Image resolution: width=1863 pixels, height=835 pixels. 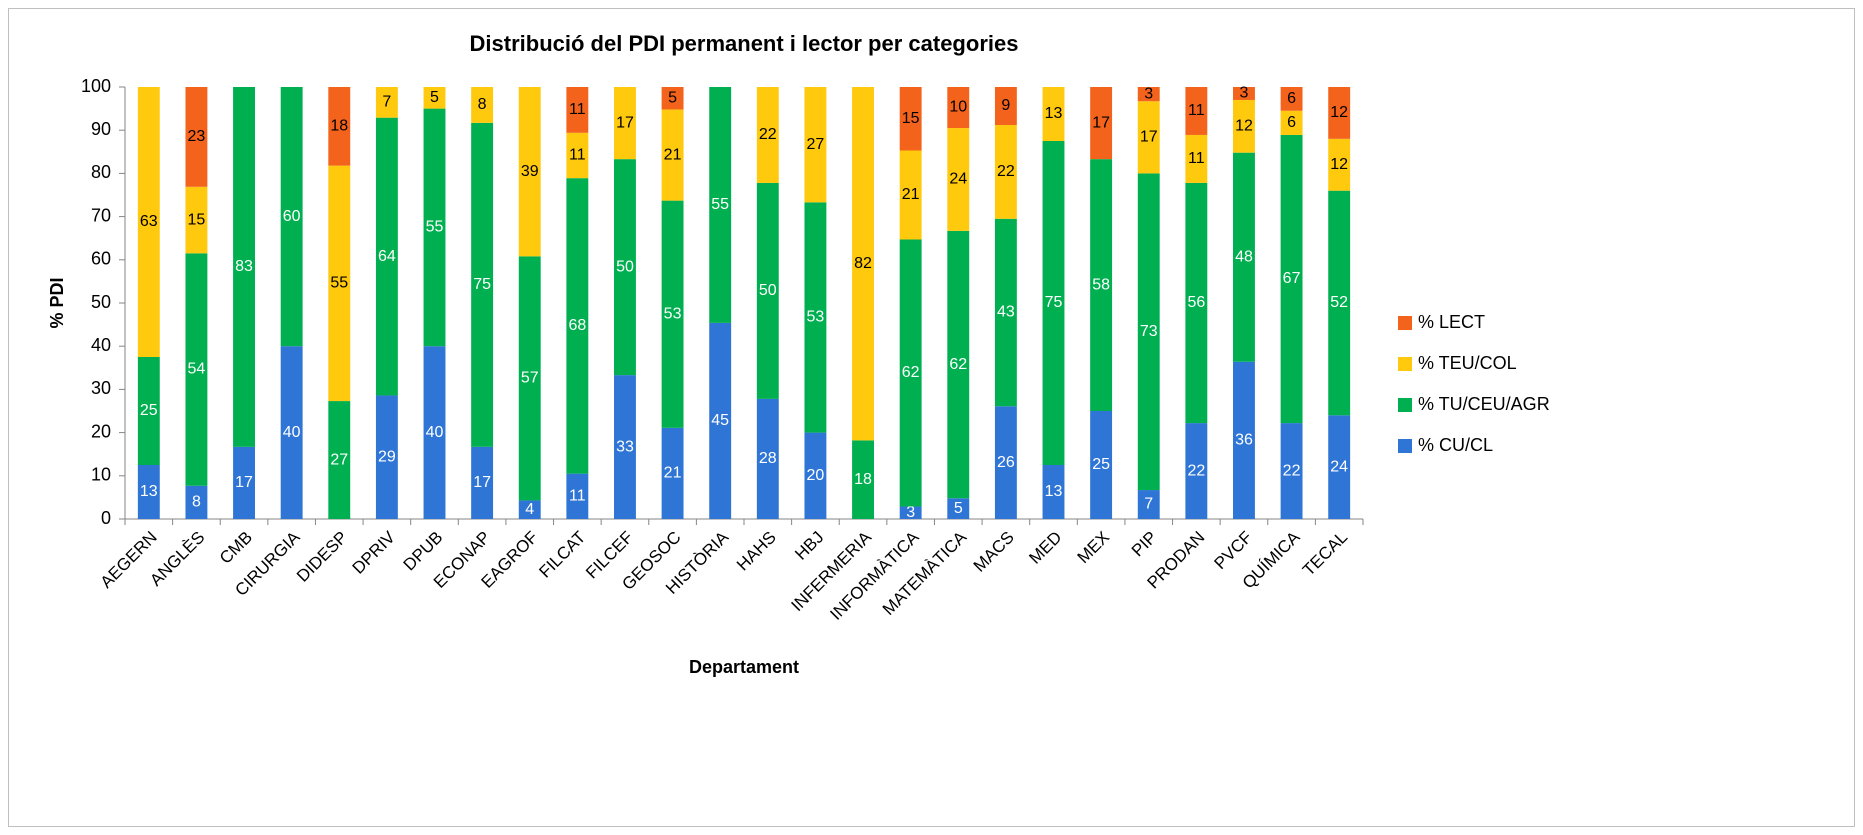 What do you see at coordinates (1455, 445) in the screenshot?
I see `legend-label: % CU/CL` at bounding box center [1455, 445].